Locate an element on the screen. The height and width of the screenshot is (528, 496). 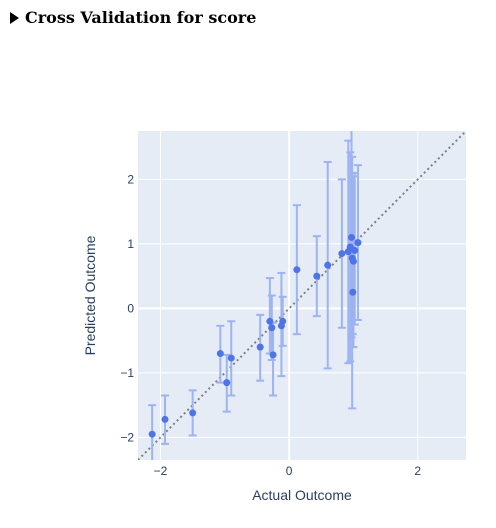
y-tick-labels: −2 −1 0 1 2 is located at coordinates (127, 308).